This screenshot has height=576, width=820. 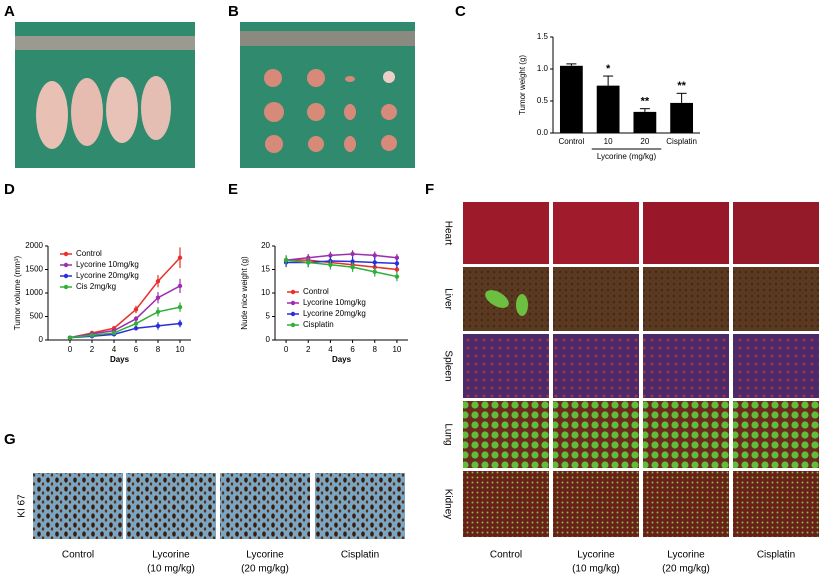 I want to click on panel-label: D, so click(x=9, y=189).